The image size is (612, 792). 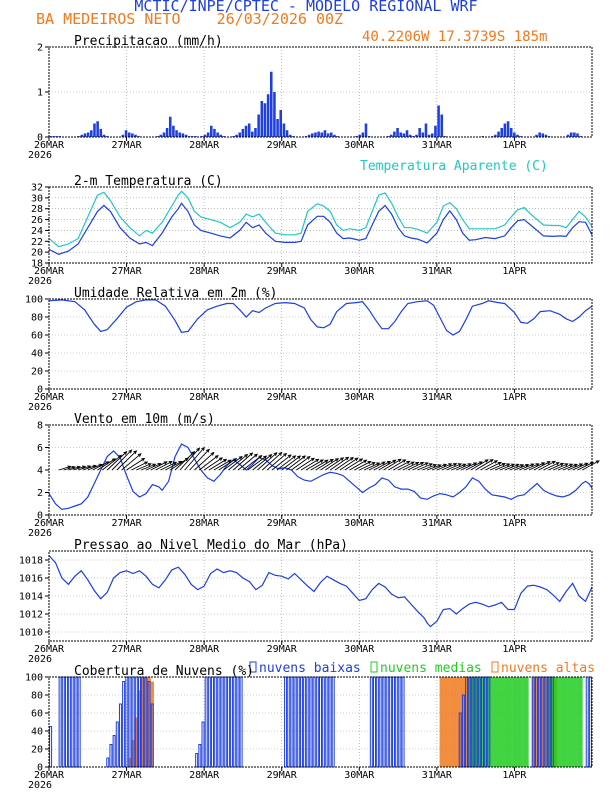 What do you see at coordinates (37, 354) in the screenshot?
I see `y-tick-label: 40` at bounding box center [37, 354].